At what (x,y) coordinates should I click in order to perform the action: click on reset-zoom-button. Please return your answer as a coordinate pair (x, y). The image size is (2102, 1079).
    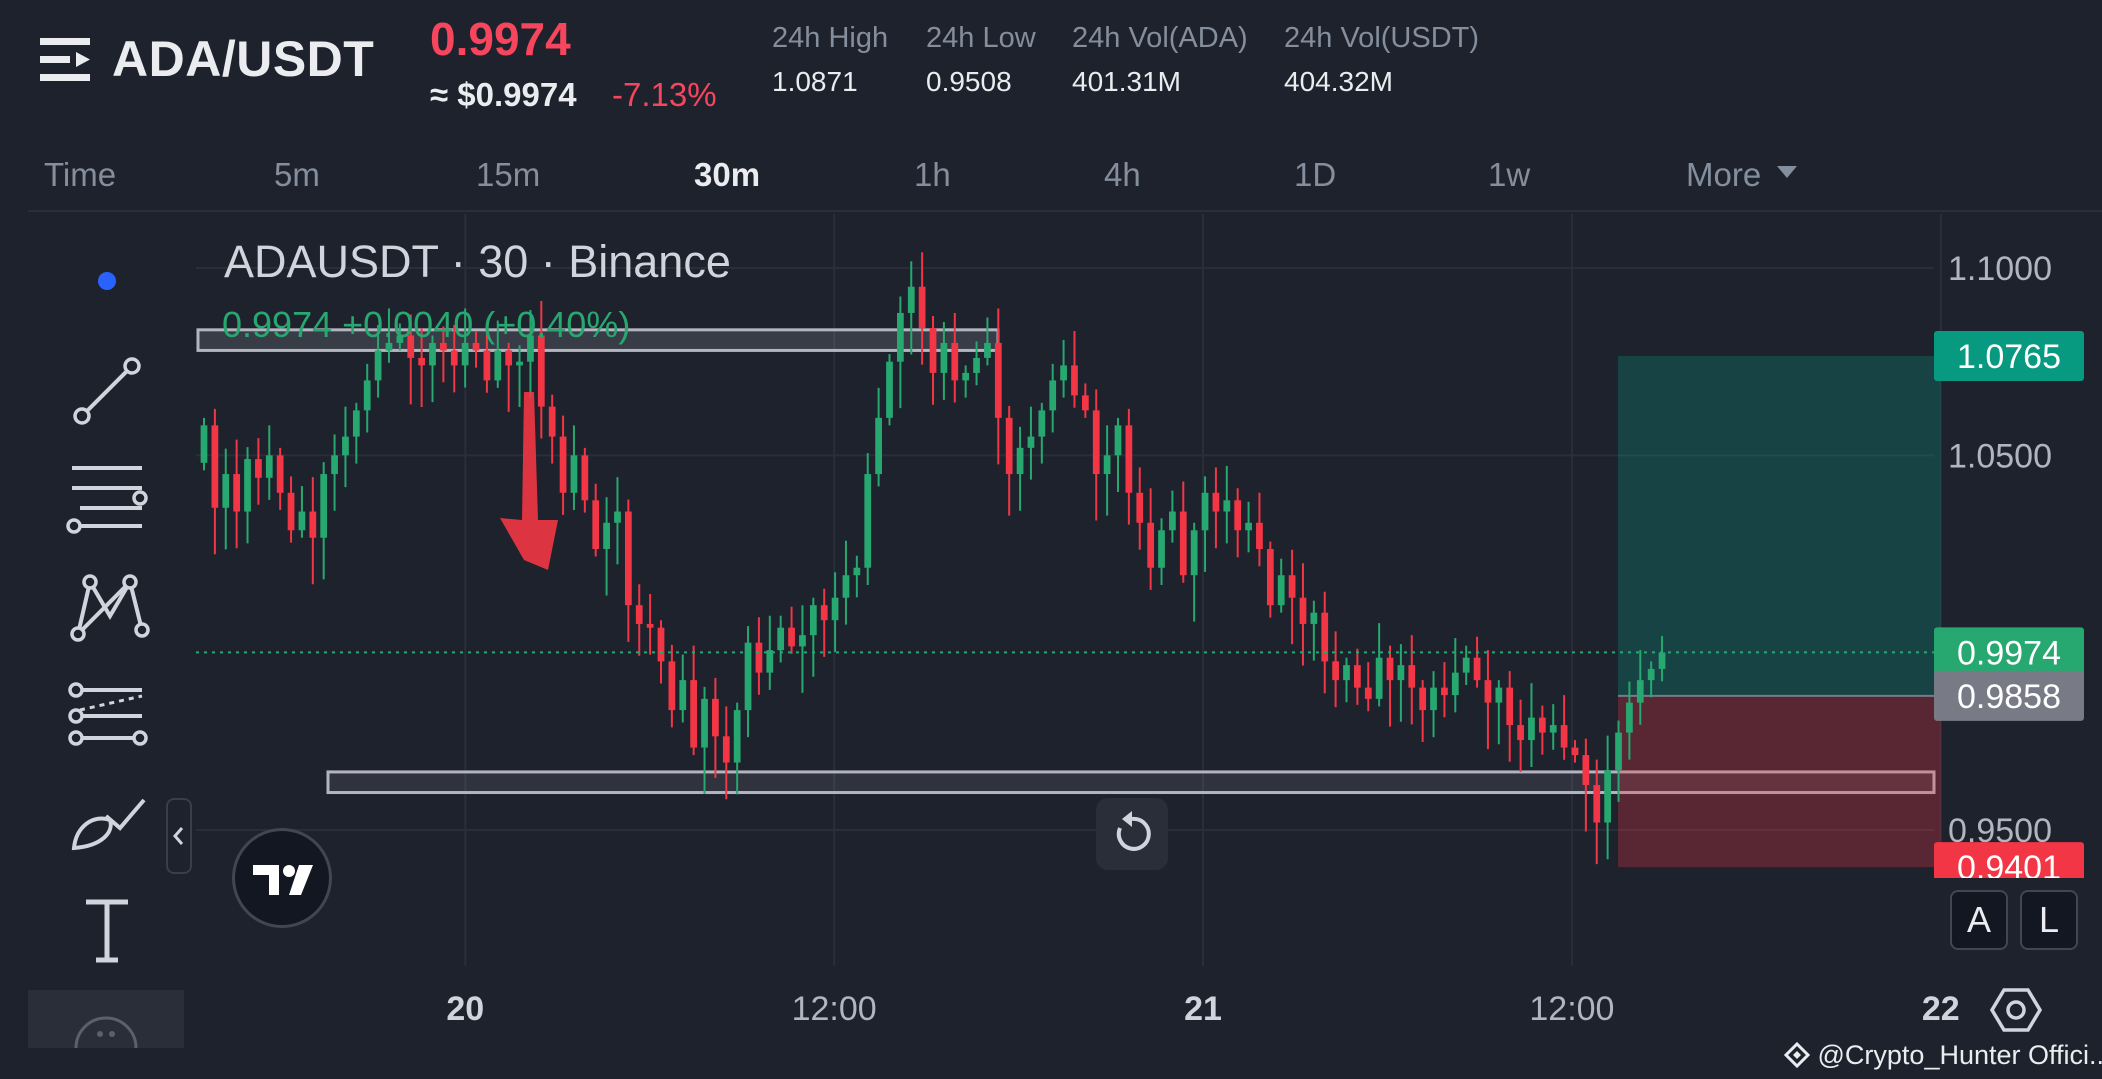
    Looking at the image, I should click on (1132, 834).